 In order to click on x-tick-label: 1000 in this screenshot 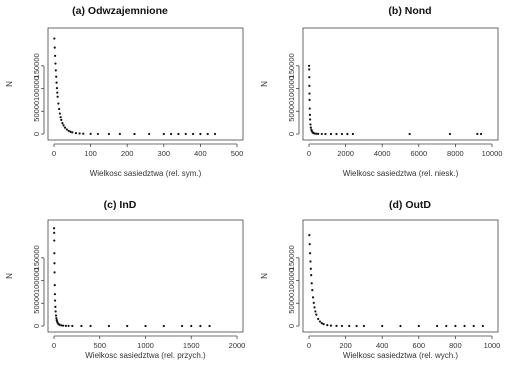, I will do `click(145, 345)`.